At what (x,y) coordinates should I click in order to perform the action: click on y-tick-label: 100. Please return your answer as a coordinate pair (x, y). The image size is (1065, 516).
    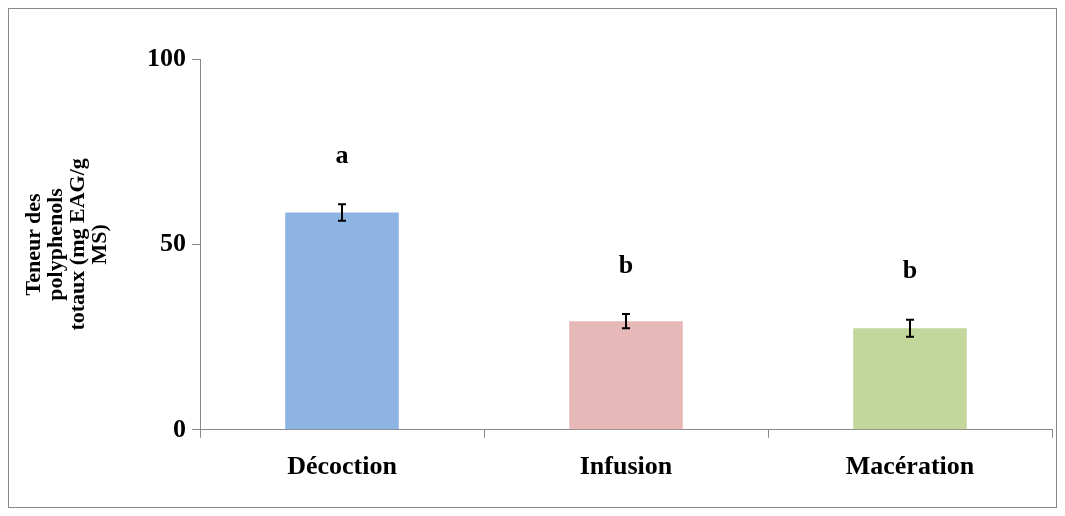
    Looking at the image, I should click on (166, 57).